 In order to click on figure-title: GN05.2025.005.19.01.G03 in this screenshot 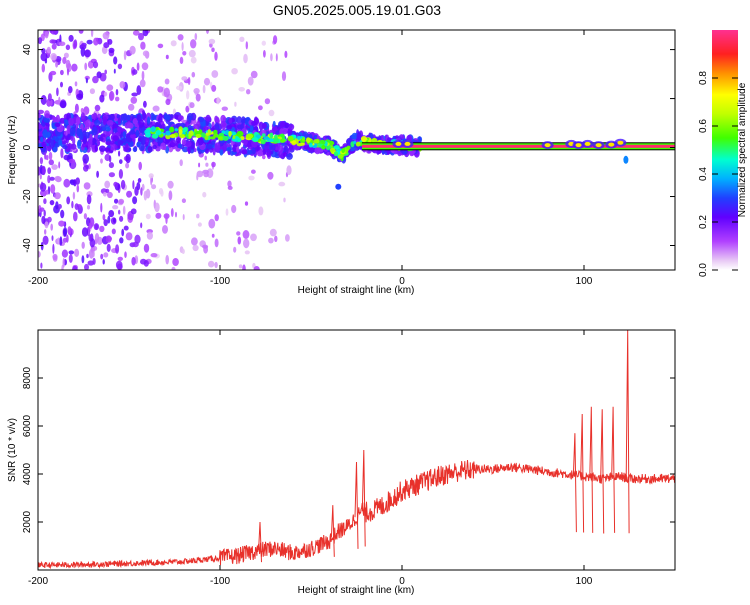, I will do `click(357, 10)`.